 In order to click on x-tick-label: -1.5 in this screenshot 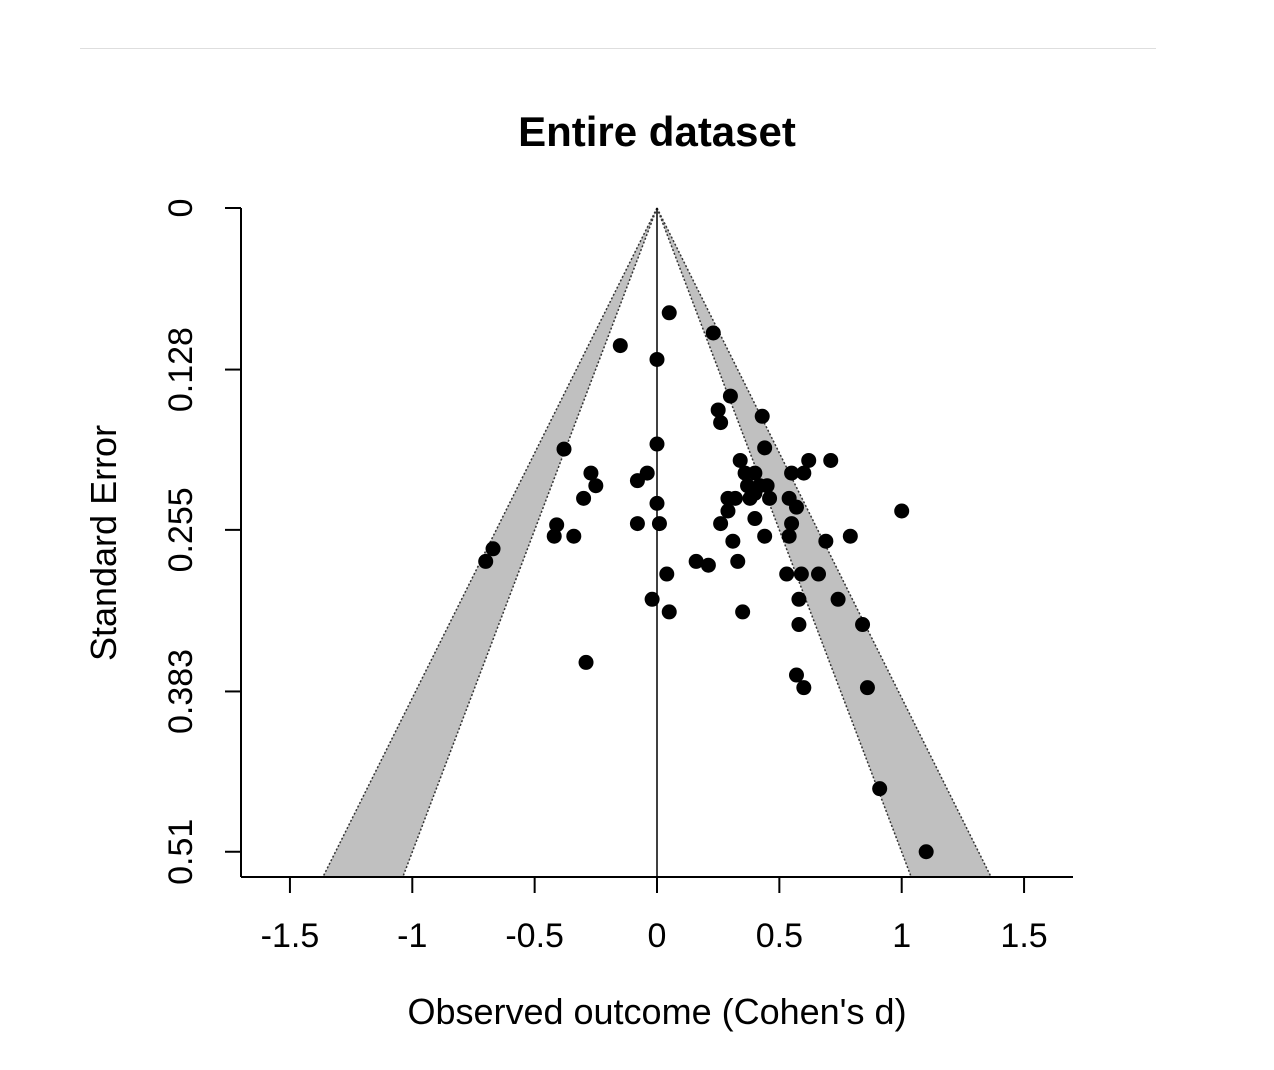, I will do `click(290, 936)`.